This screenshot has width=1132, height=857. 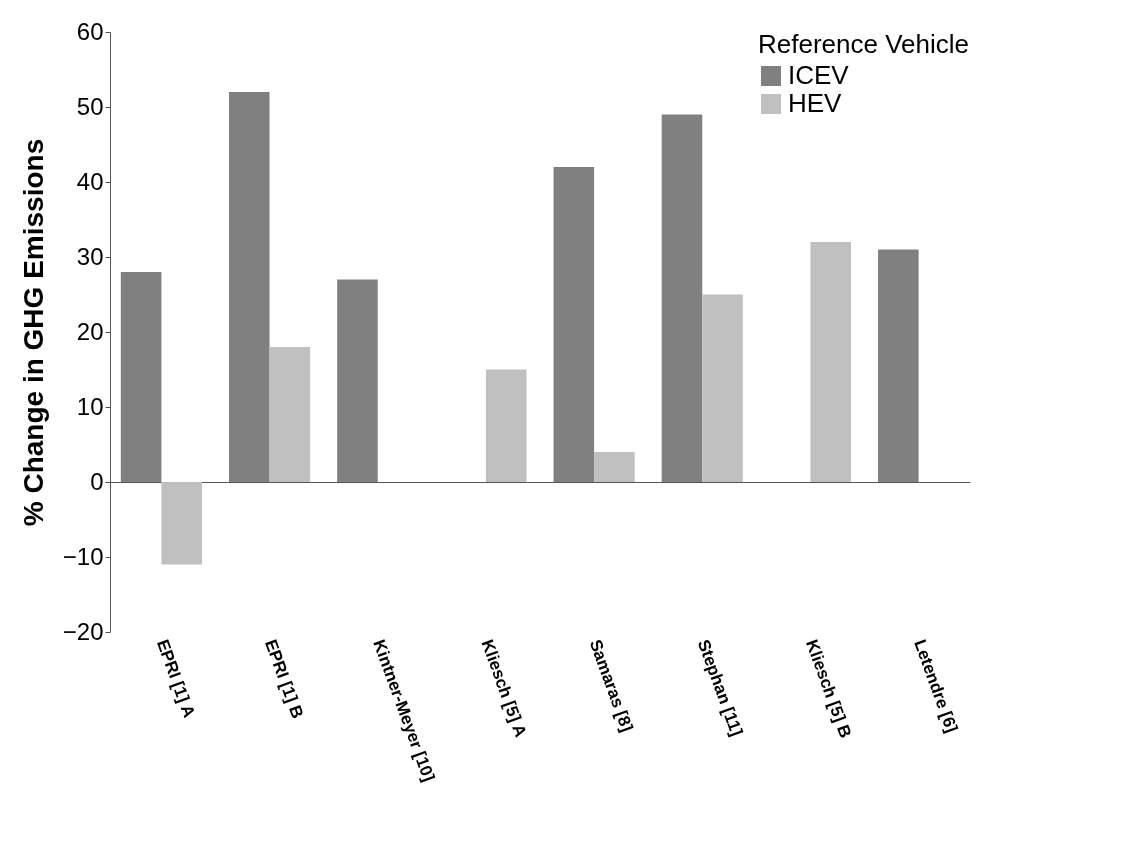 What do you see at coordinates (83, 631) in the screenshot?
I see `y-tick-label: −20` at bounding box center [83, 631].